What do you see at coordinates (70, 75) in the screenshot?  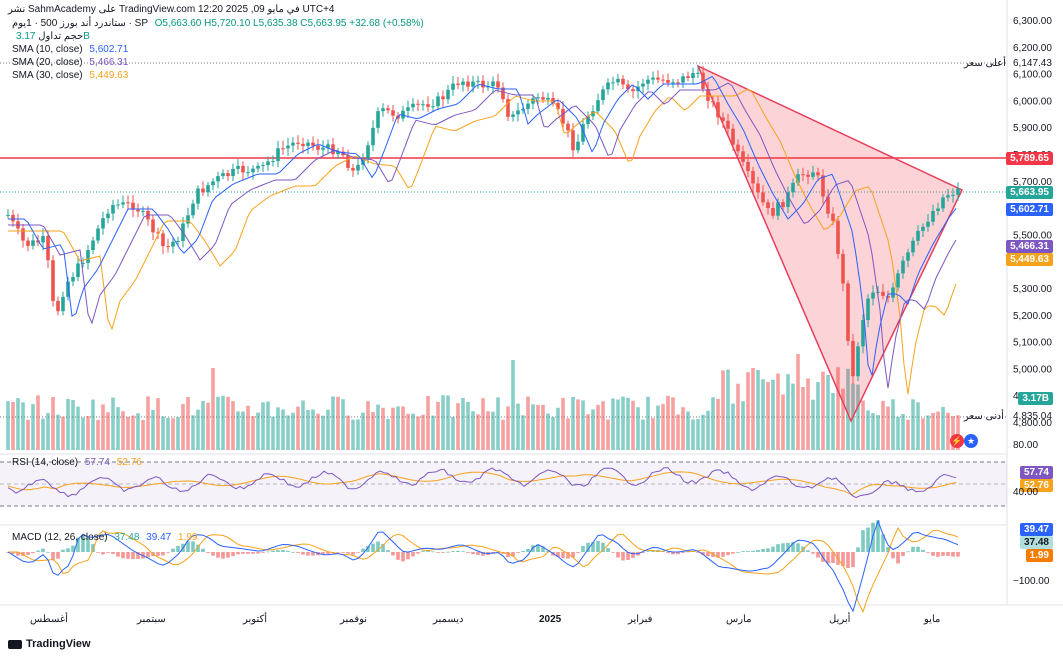 I see `sma30-legend: SMA (30, close) 5,449.63` at bounding box center [70, 75].